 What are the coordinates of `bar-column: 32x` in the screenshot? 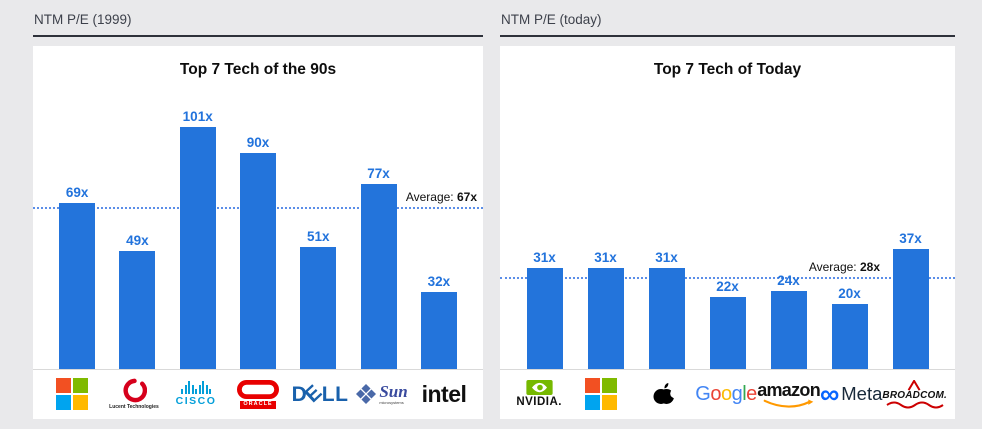 It's located at (439, 321).